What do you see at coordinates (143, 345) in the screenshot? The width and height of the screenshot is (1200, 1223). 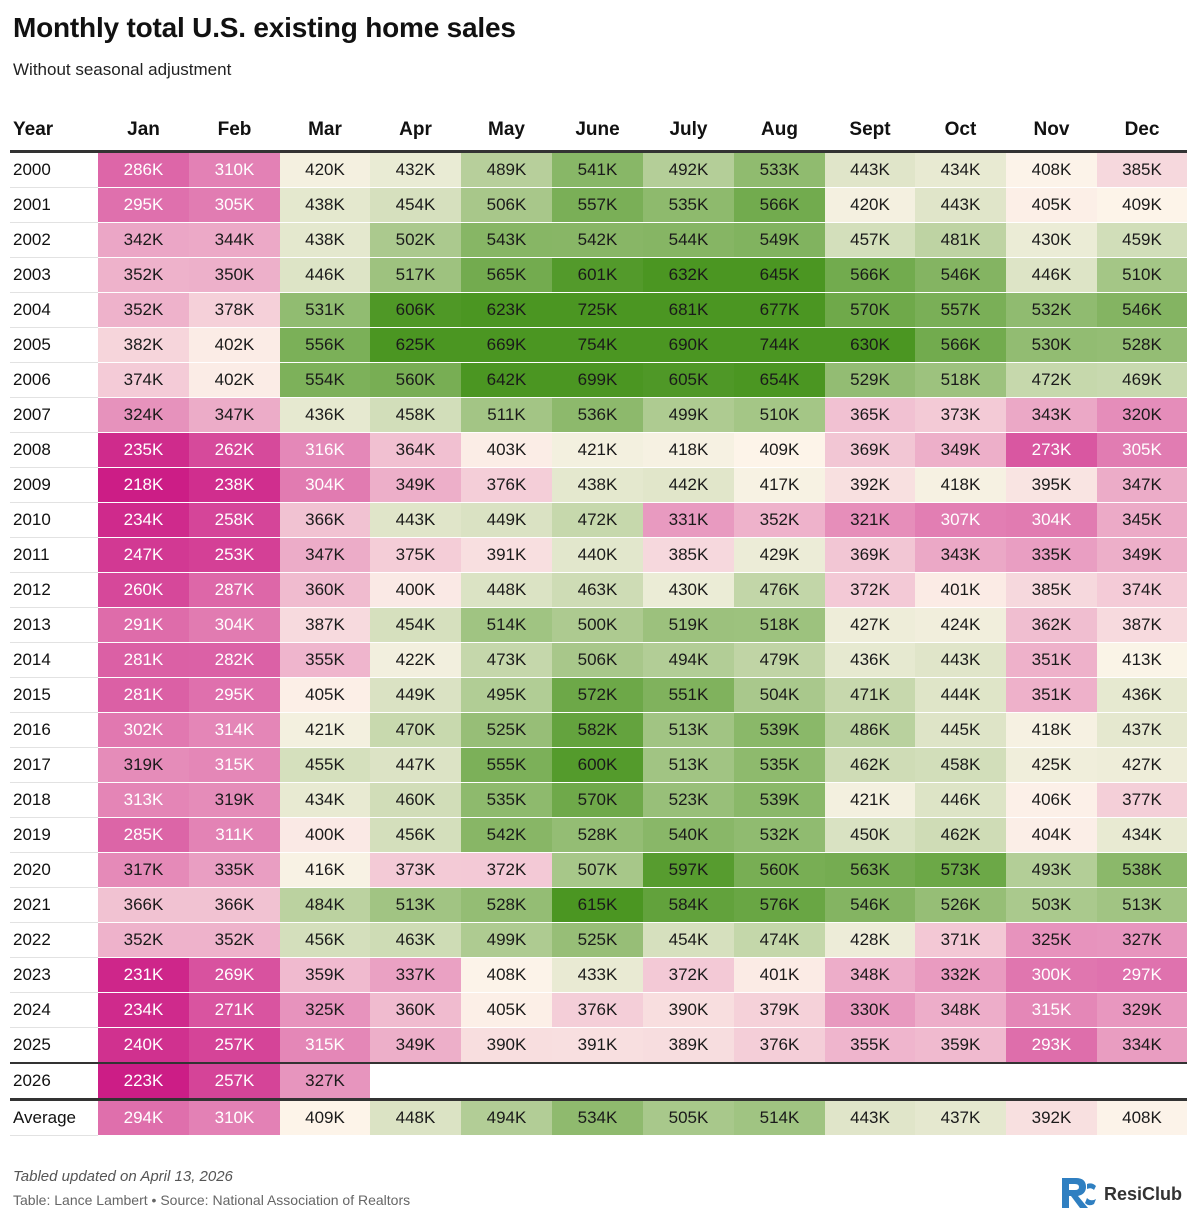 I see `heat-cell: 382K` at bounding box center [143, 345].